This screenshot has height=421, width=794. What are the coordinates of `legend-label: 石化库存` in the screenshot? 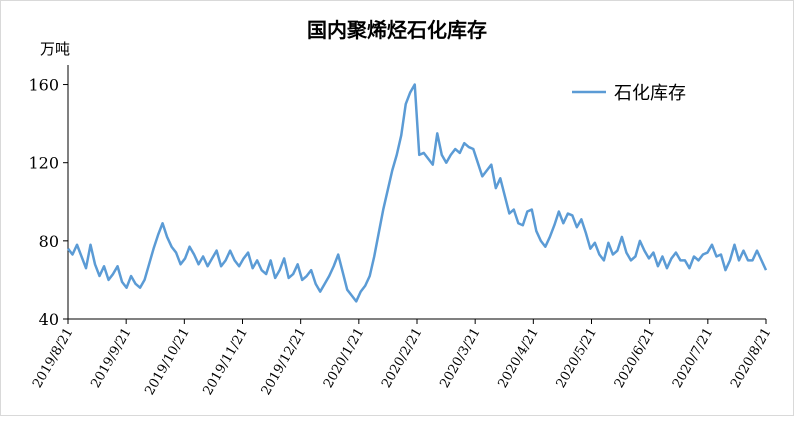 It's located at (650, 93).